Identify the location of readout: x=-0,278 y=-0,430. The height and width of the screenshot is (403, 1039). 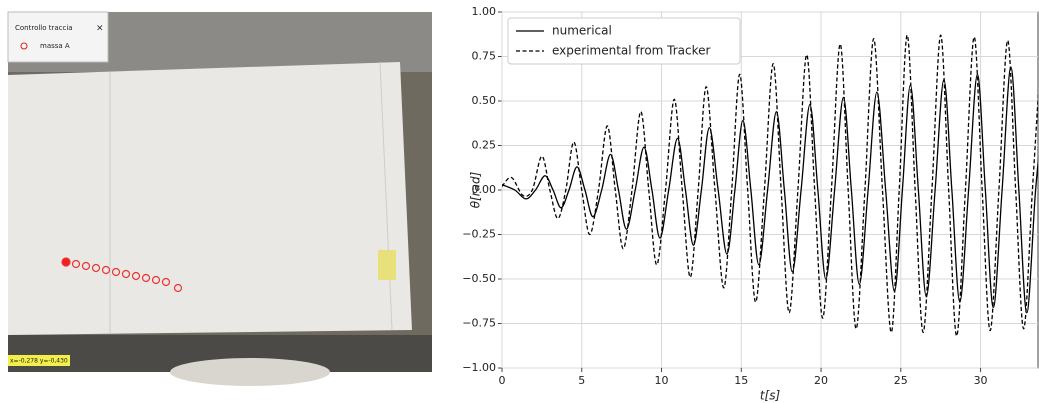
(39, 361).